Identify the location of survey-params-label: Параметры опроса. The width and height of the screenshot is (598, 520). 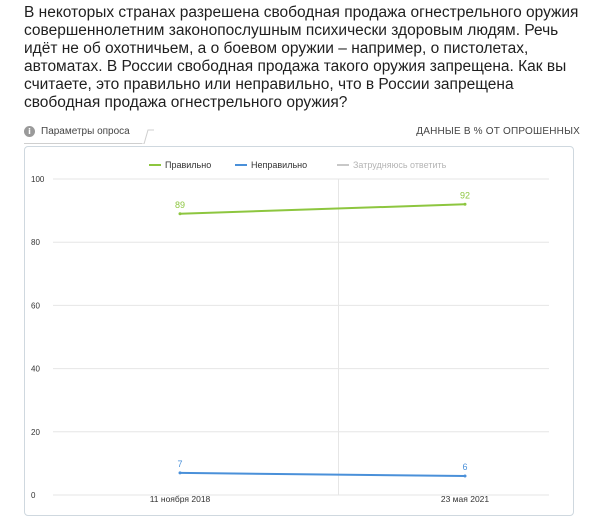
(85, 131).